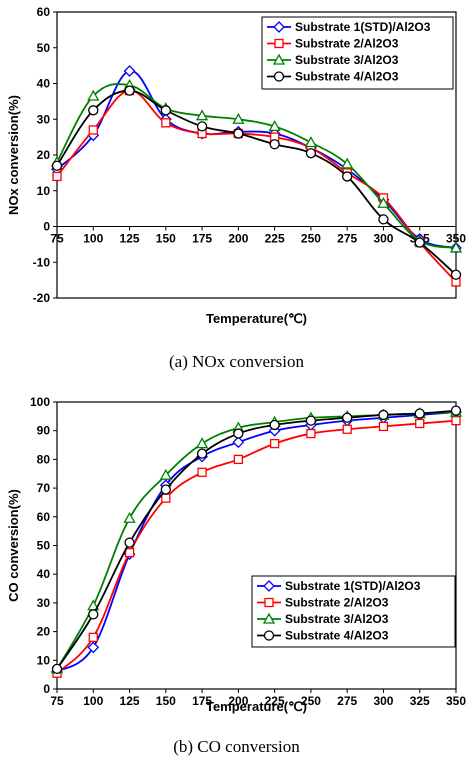  I want to click on figure-caption: (a) NOx conversion, so click(237, 361).